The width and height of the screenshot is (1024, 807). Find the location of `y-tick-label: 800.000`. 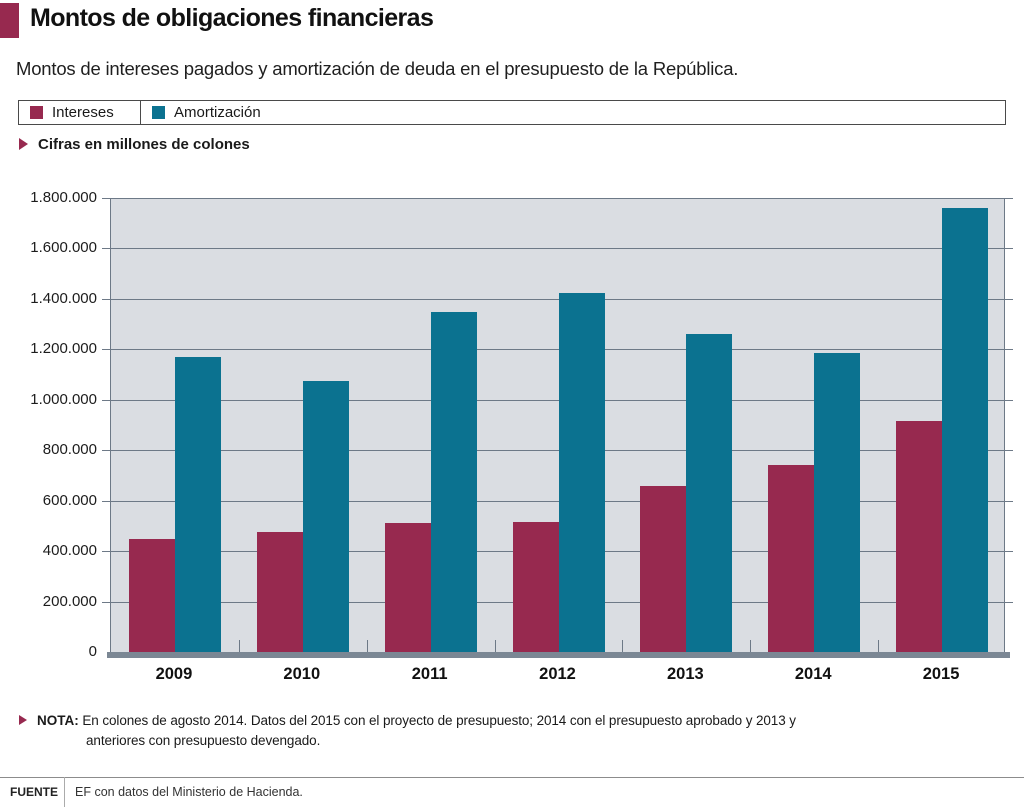

y-tick-label: 800.000 is located at coordinates (69, 450).